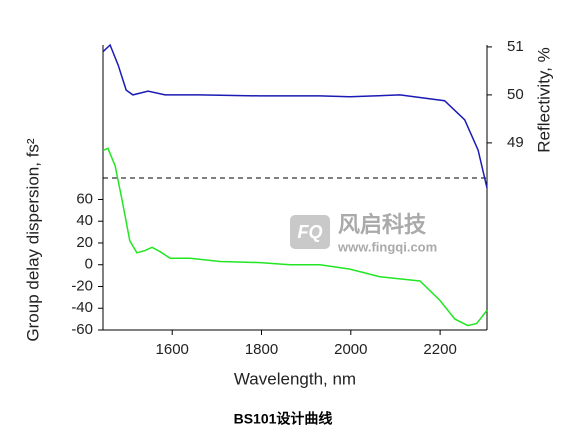 Image resolution: width=567 pixels, height=445 pixels. What do you see at coordinates (32, 239) in the screenshot?
I see `y-axis-label: Group delay dispersion, fs²` at bounding box center [32, 239].